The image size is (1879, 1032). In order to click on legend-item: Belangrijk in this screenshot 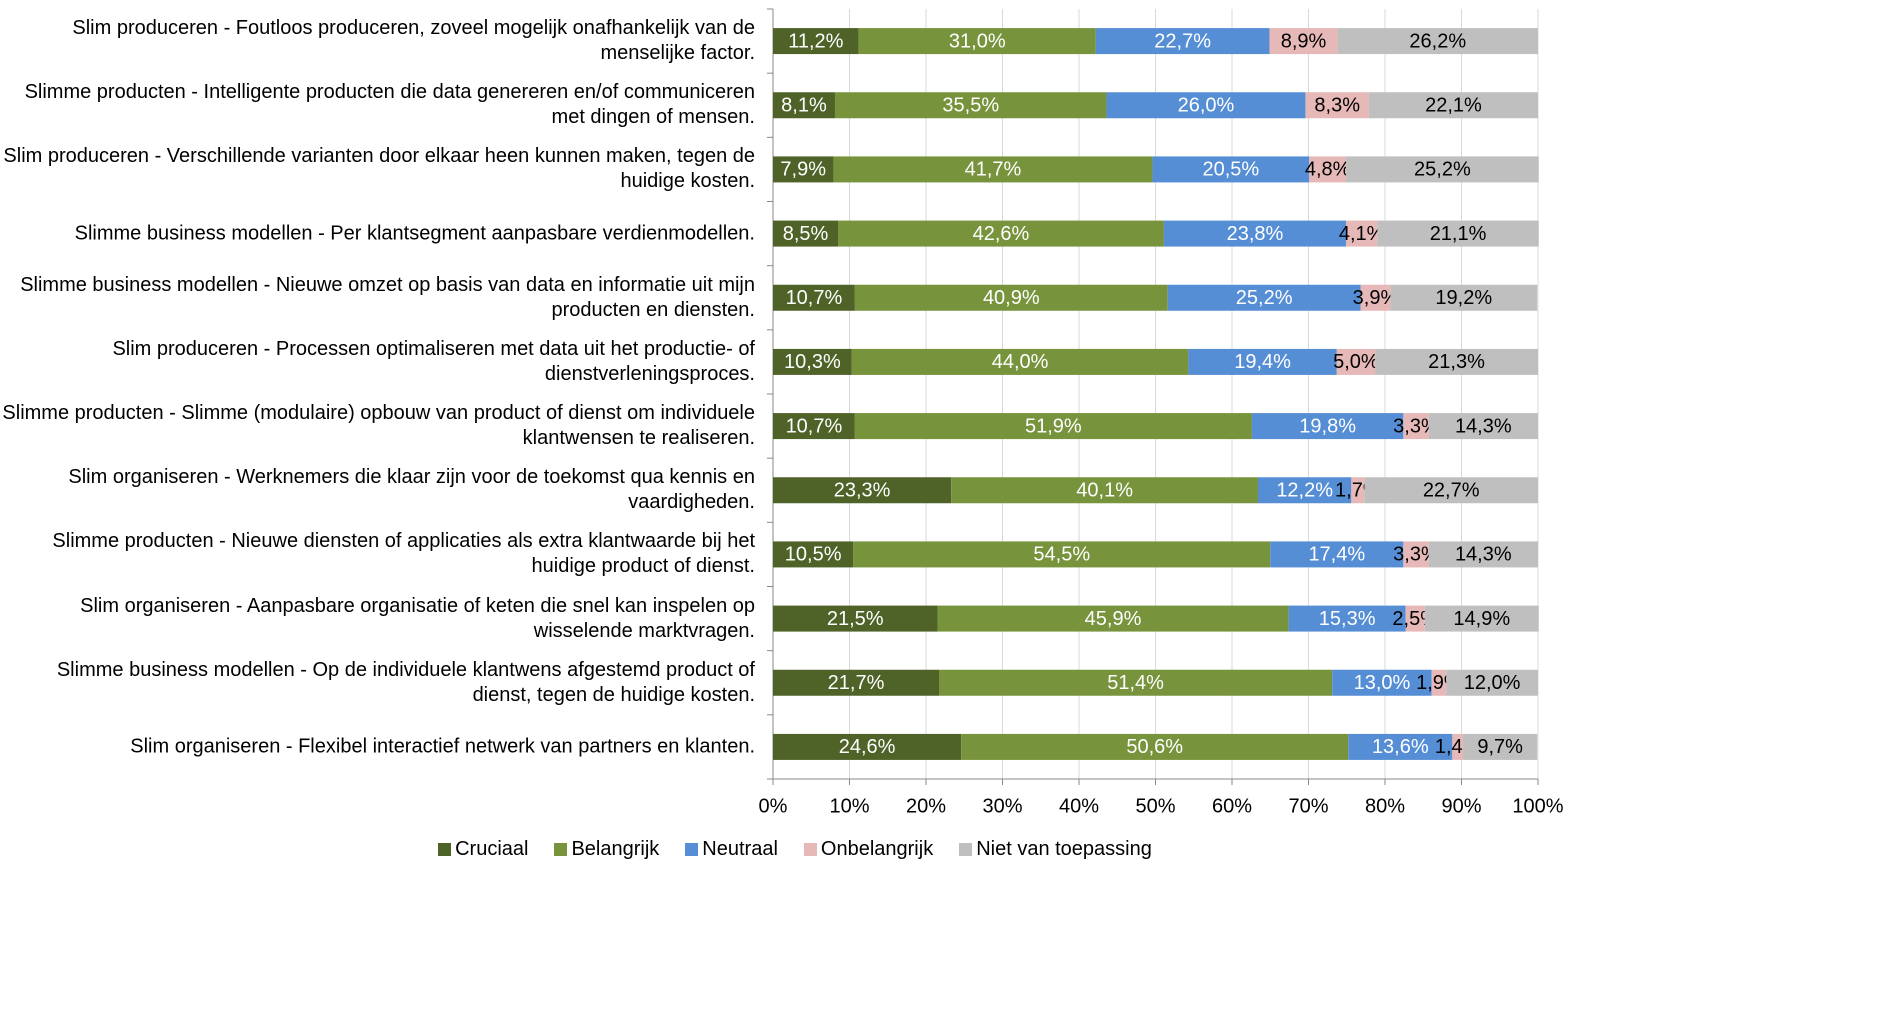, I will do `click(606, 849)`.